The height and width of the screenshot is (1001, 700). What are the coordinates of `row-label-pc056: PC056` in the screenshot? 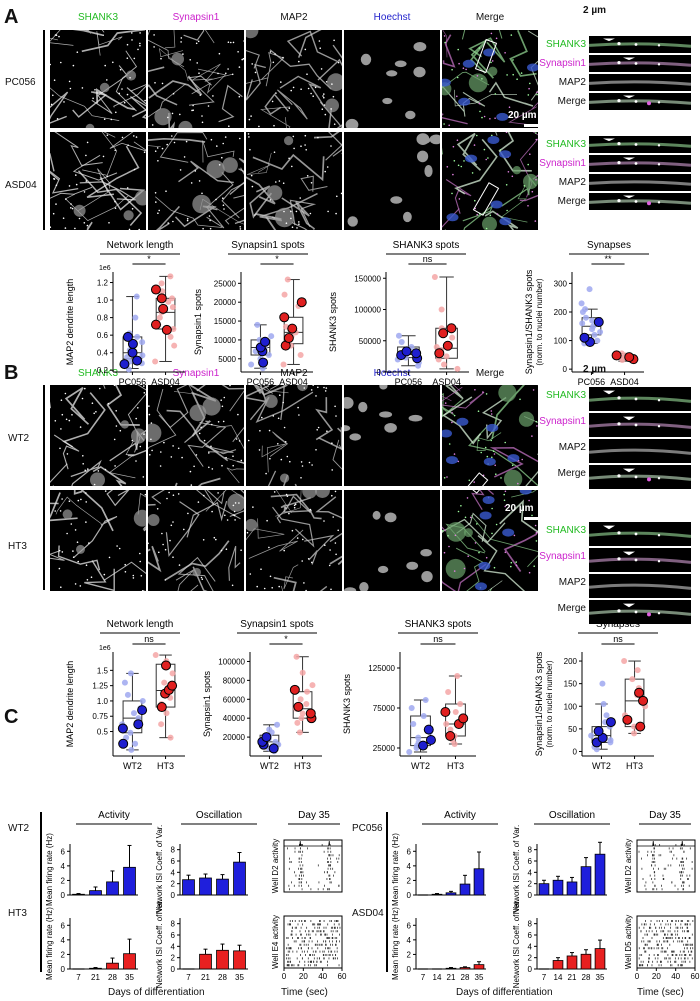 It's located at (20, 82).